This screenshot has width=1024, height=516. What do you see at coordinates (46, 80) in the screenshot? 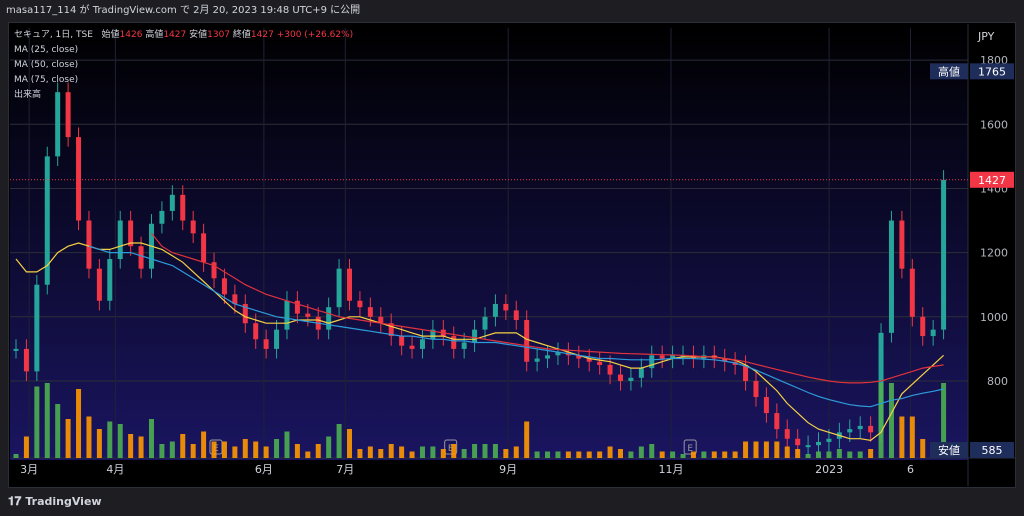
I see `legend-ma75: MA (75, close)` at bounding box center [46, 80].